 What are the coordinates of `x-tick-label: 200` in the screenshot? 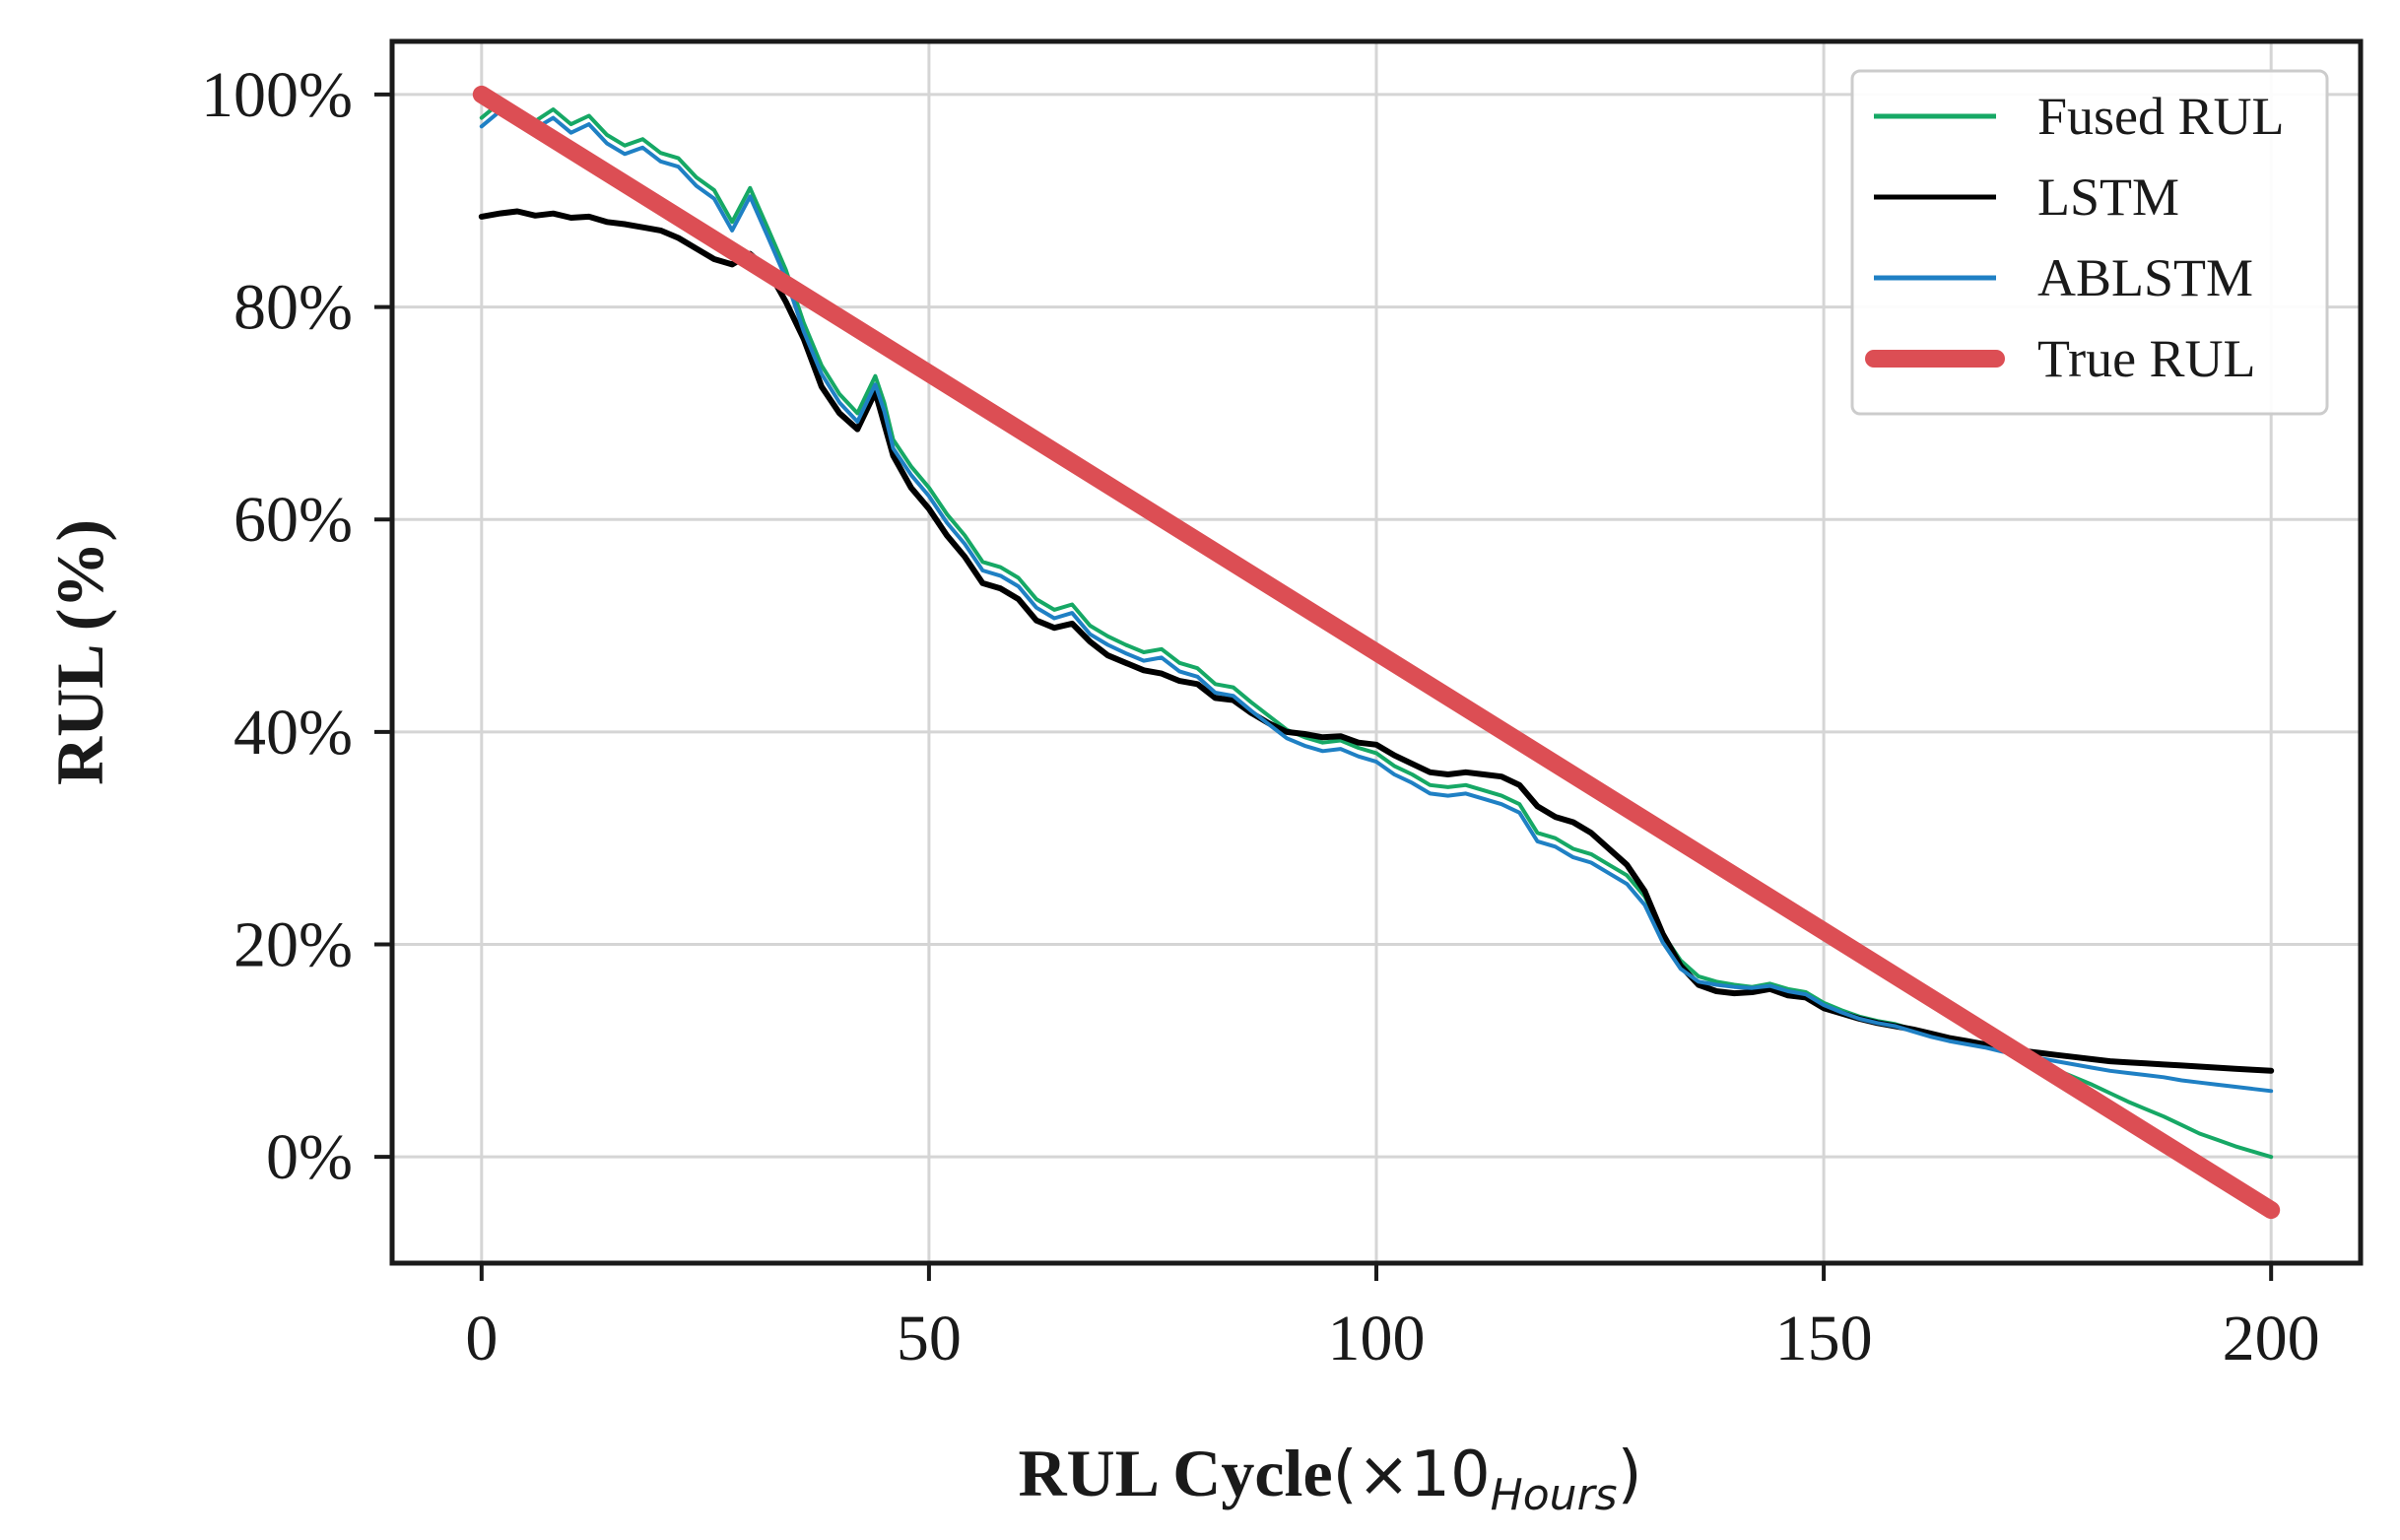 It's located at (2271, 1339).